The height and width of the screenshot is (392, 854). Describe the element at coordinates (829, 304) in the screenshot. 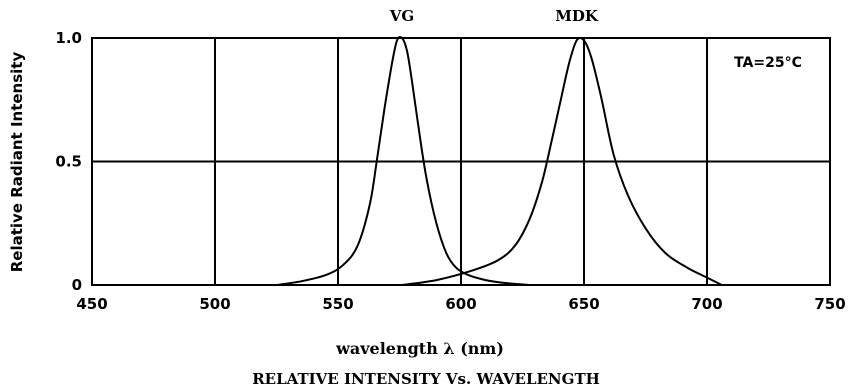

I see `x-tick-label: 750` at that location.